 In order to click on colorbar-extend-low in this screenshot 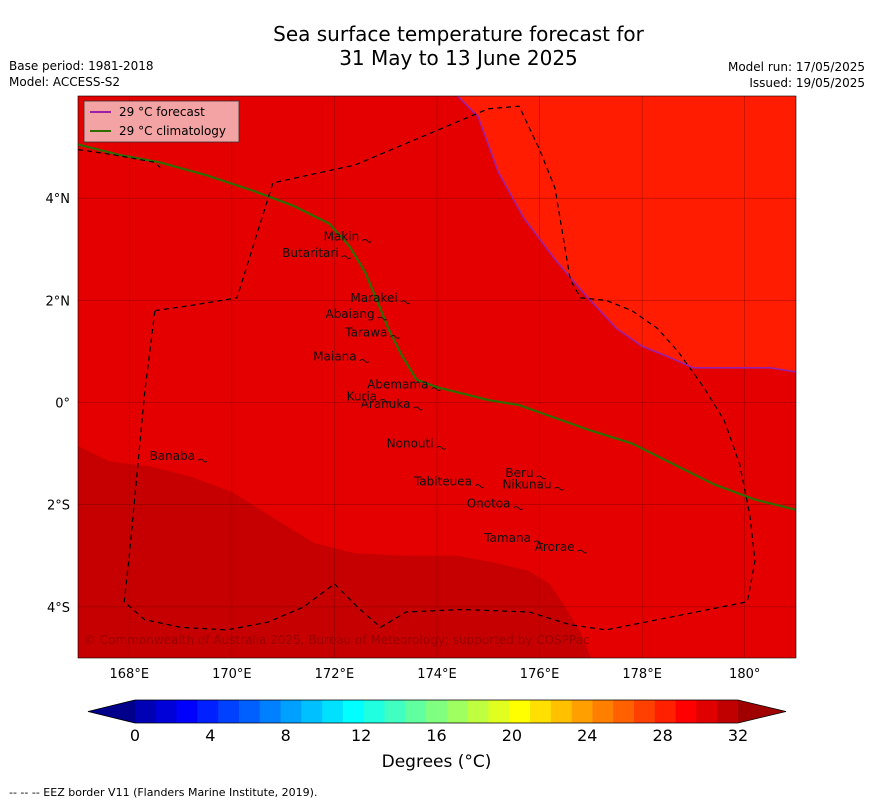, I will do `click(111, 711)`.